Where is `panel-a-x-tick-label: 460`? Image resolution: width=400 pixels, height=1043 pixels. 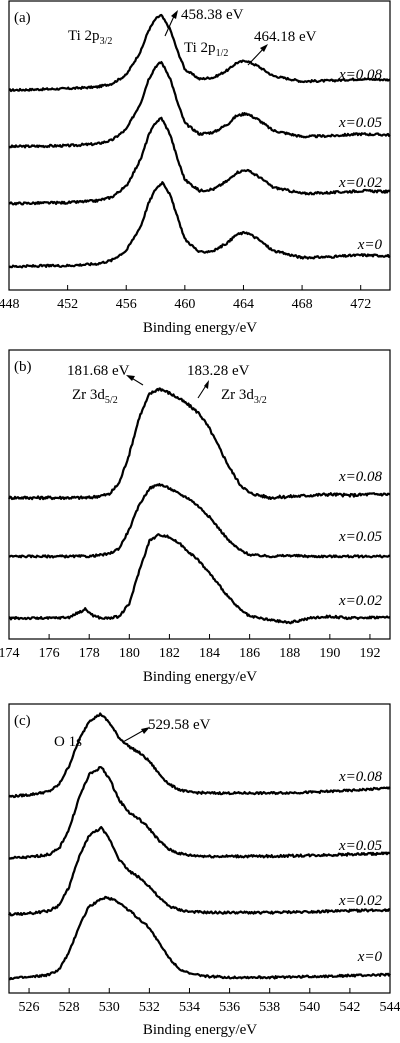 panel-a-x-tick-label: 460 is located at coordinates (184, 304).